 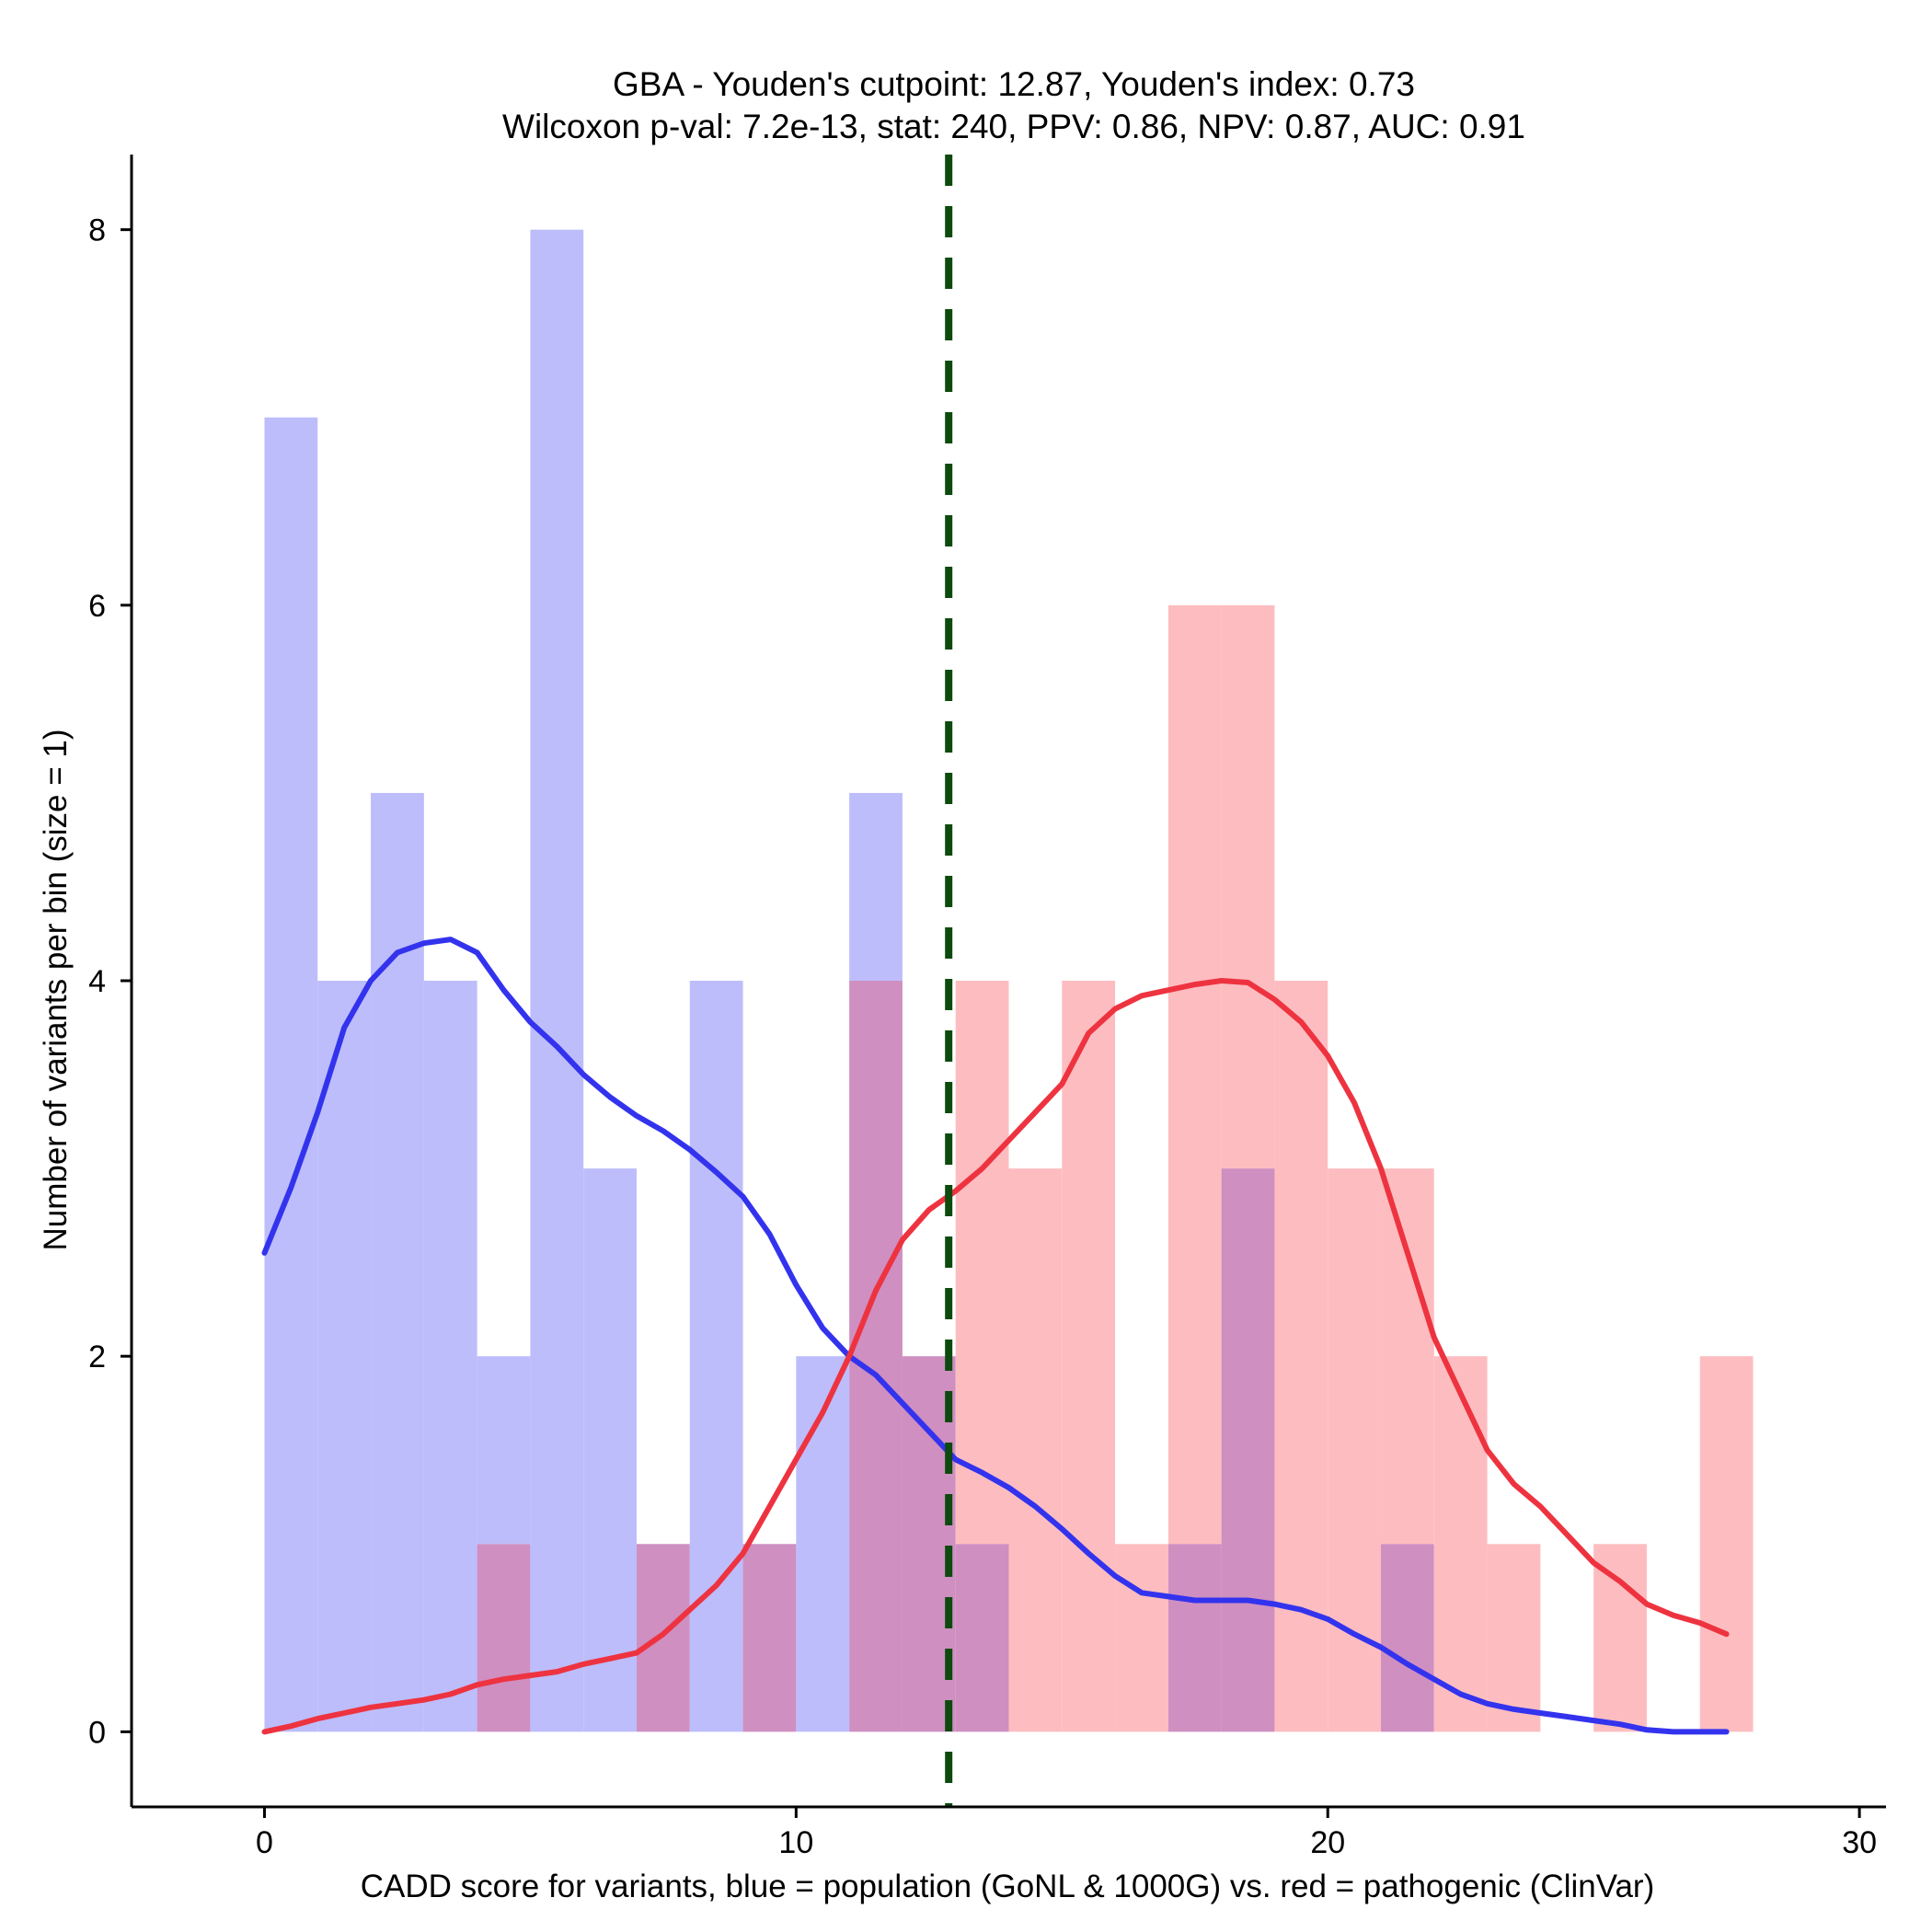 I want to click on x-tick-label: 10, so click(x=795, y=1842).